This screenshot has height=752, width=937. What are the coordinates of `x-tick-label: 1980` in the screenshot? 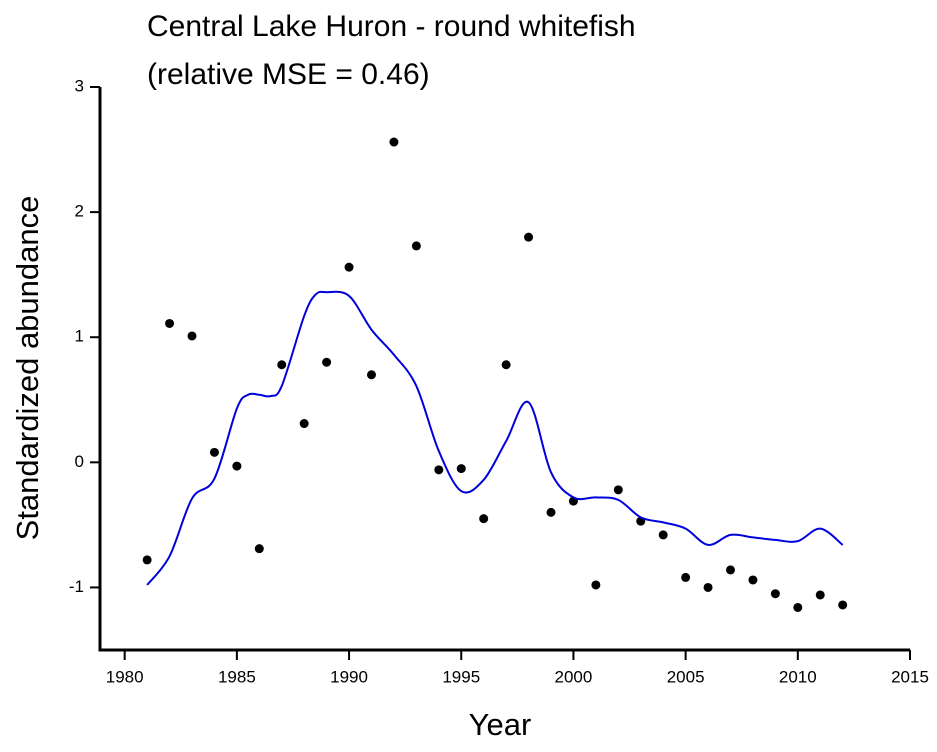 It's located at (125, 676).